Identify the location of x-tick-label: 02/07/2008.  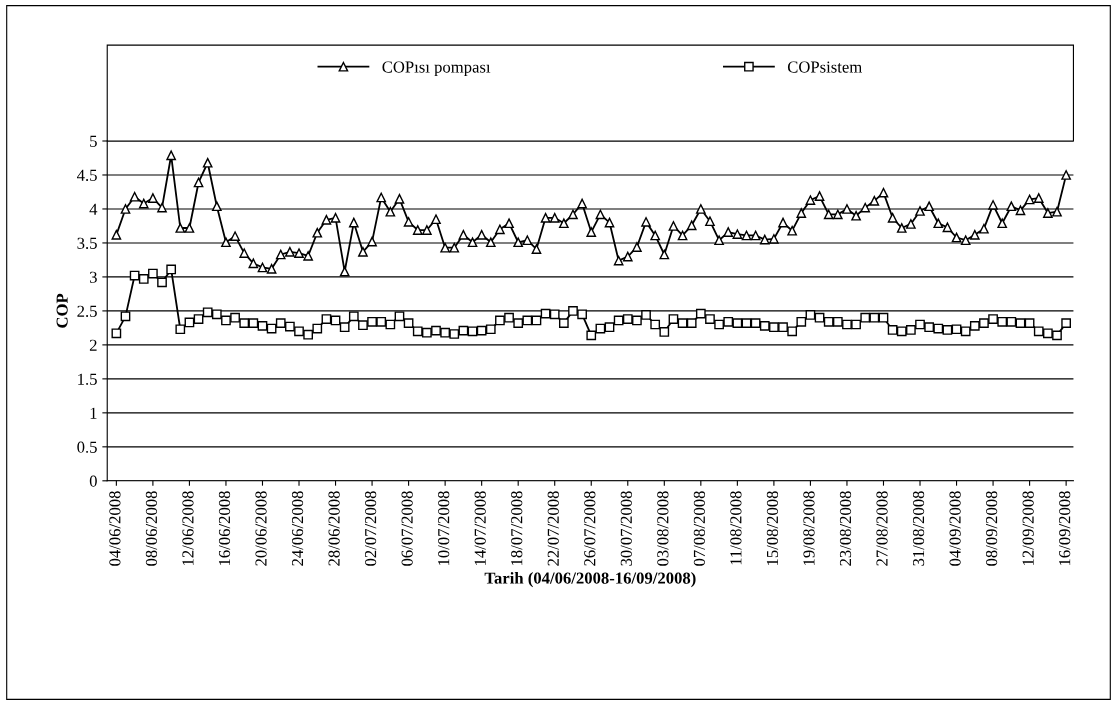
(371, 528).